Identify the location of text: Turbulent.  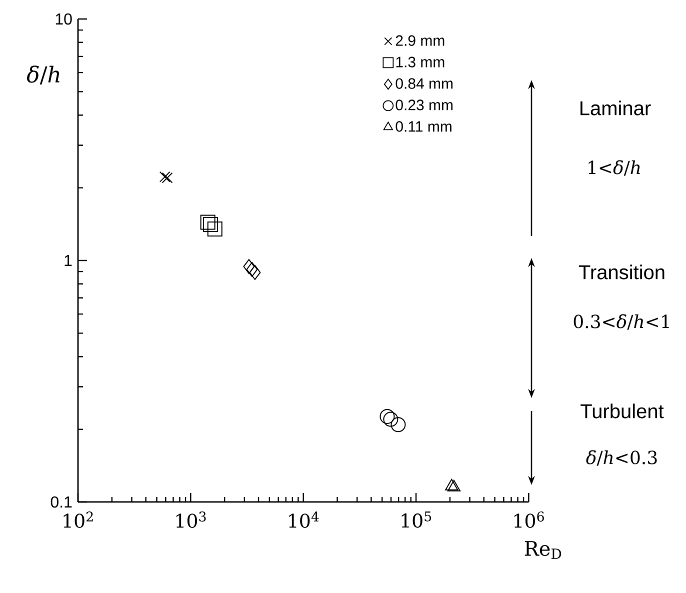
(622, 411).